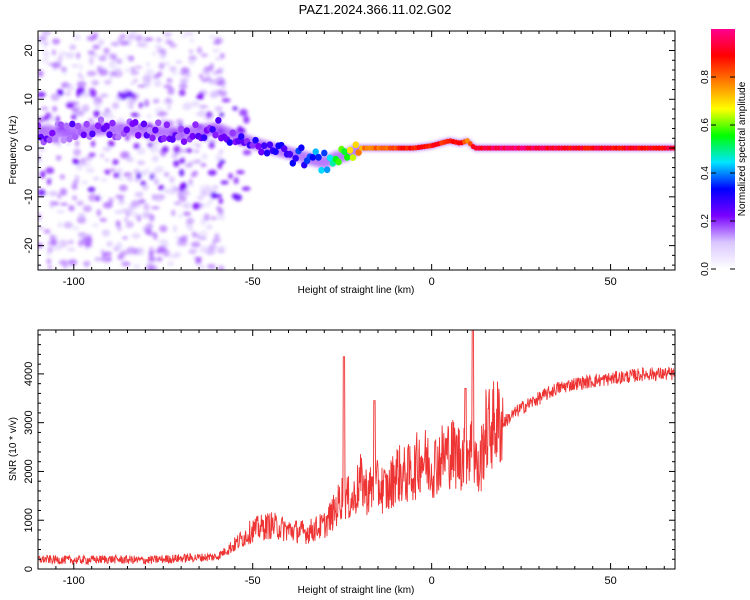 The image size is (750, 600). I want to click on snr-y-tick-label: 2000, so click(29, 471).